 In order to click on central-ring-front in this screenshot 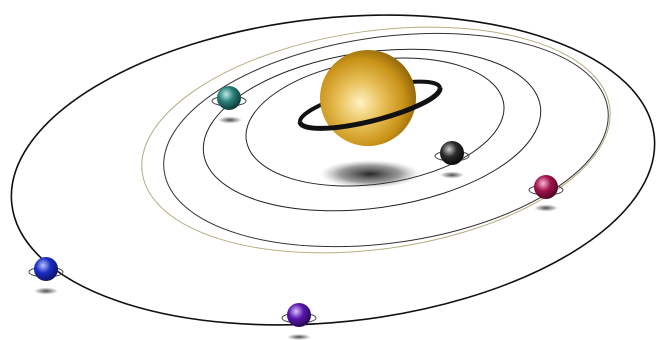, I will do `click(370, 109)`.